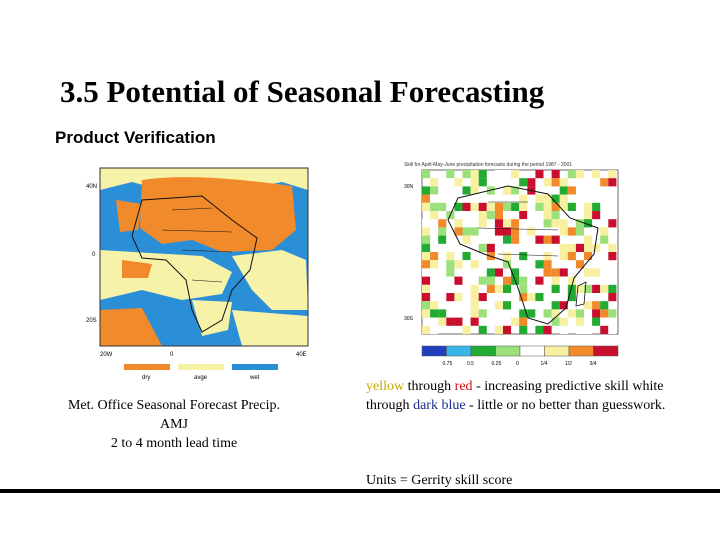  What do you see at coordinates (429, 386) in the screenshot?
I see `description-text-1: through` at bounding box center [429, 386].